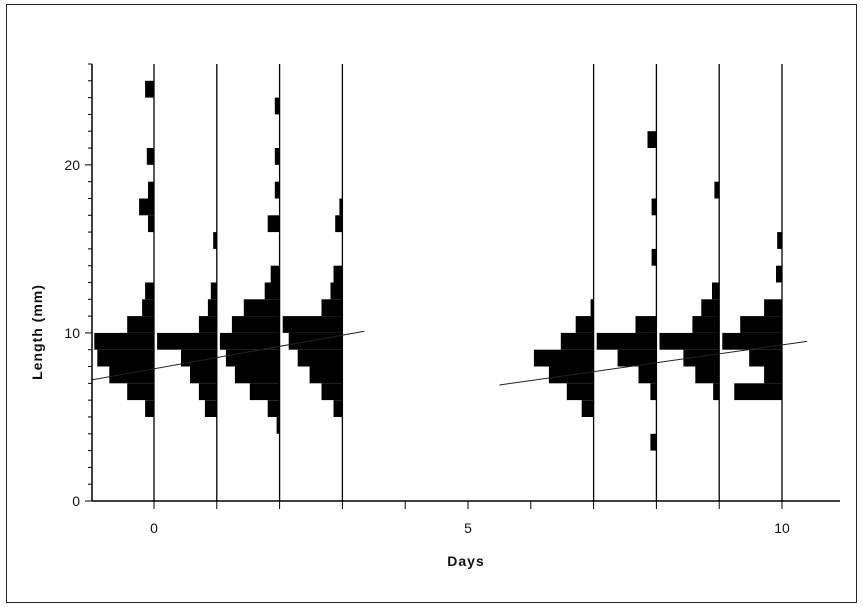 The width and height of the screenshot is (863, 607). Describe the element at coordinates (154, 528) in the screenshot. I see `x-tick-label: 0` at that location.